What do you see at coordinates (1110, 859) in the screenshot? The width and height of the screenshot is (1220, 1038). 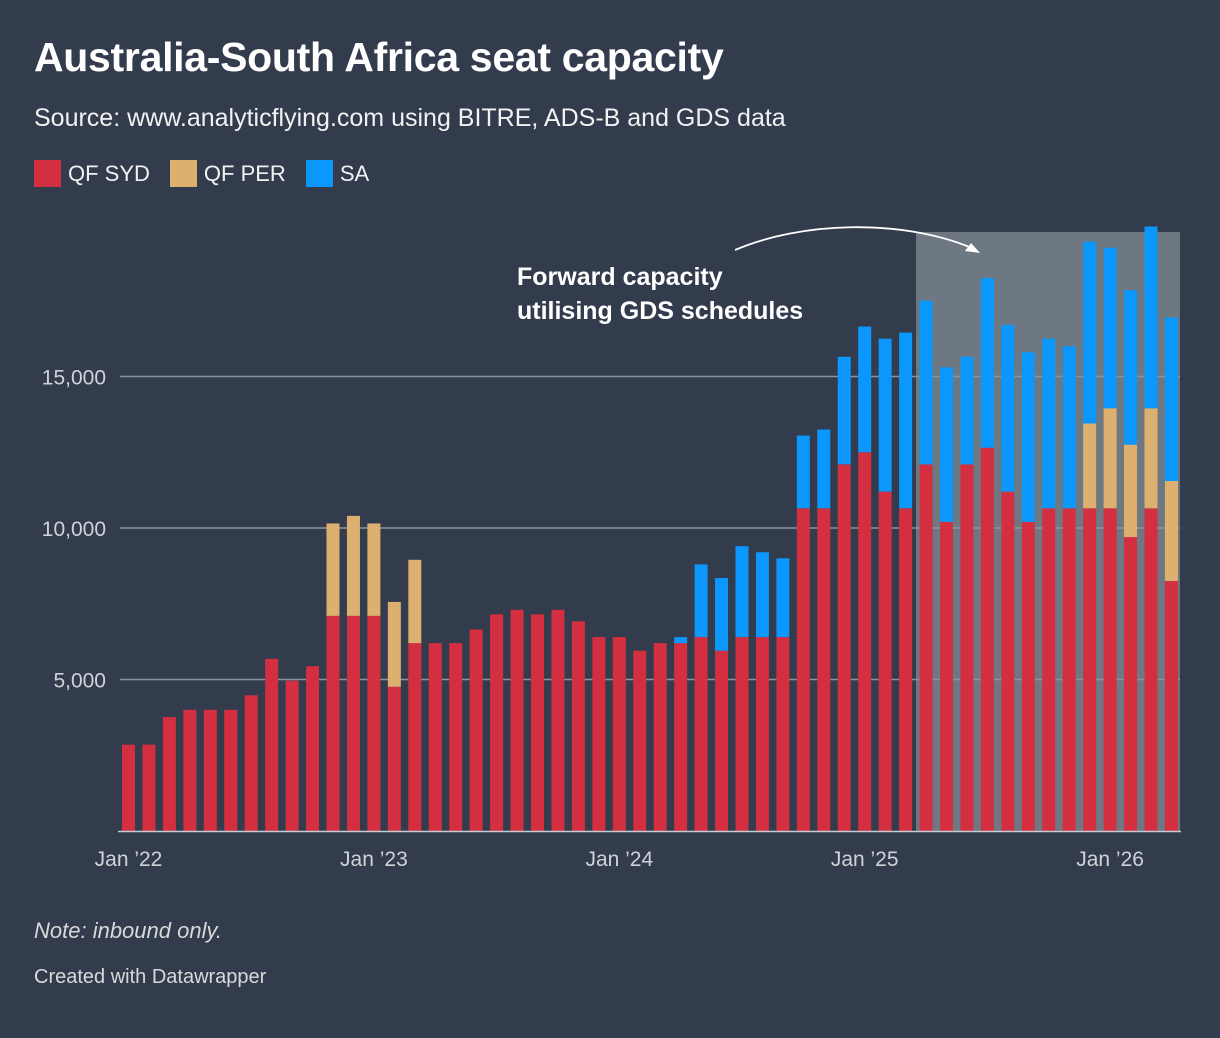 I see `x-tick-label: Jan ’26` at bounding box center [1110, 859].